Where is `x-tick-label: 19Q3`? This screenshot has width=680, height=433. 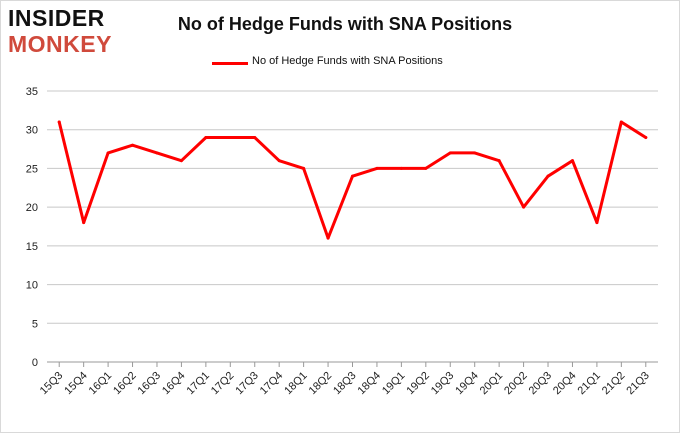
x-tick-label: 19Q3 is located at coordinates (443, 384).